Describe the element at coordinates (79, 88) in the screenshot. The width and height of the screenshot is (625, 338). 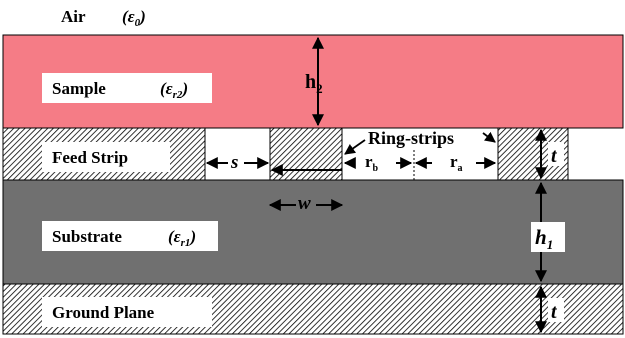
I see `sample-label: Sample` at that location.